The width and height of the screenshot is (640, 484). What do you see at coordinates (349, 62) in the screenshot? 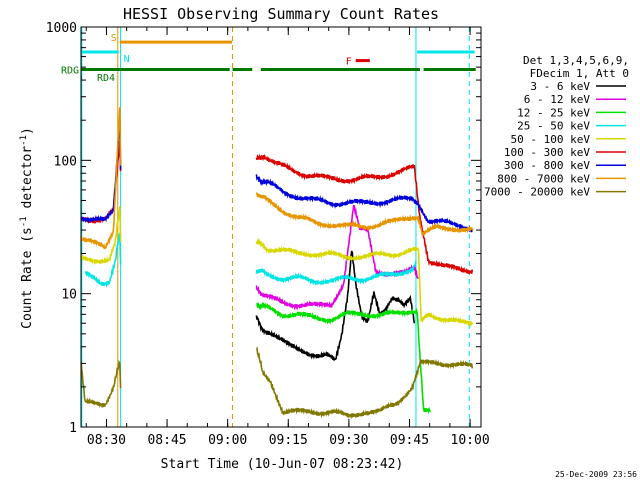
I see `flag-label-f: F` at bounding box center [349, 62].